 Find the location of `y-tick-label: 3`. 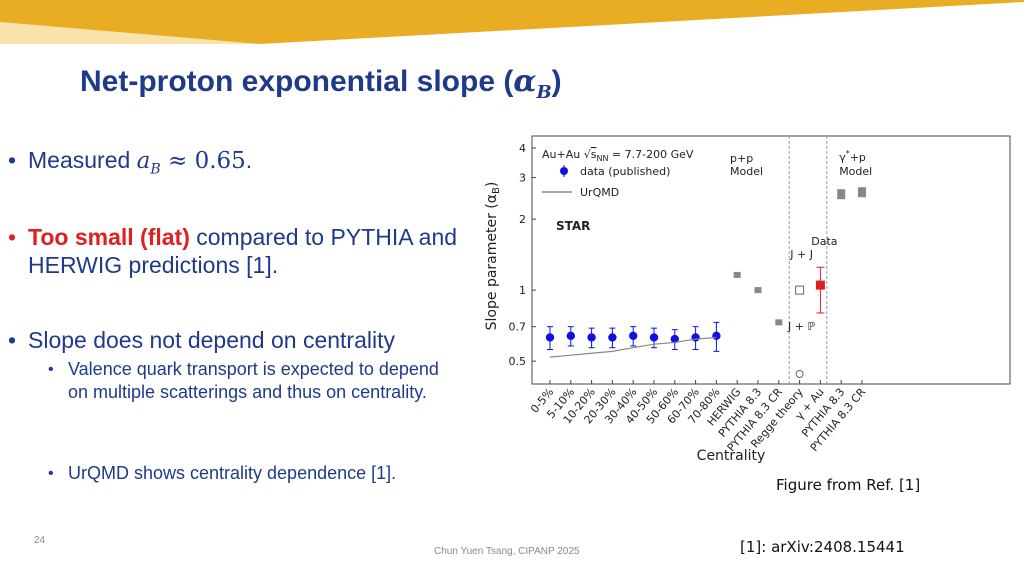

y-tick-label: 3 is located at coordinates (522, 178).